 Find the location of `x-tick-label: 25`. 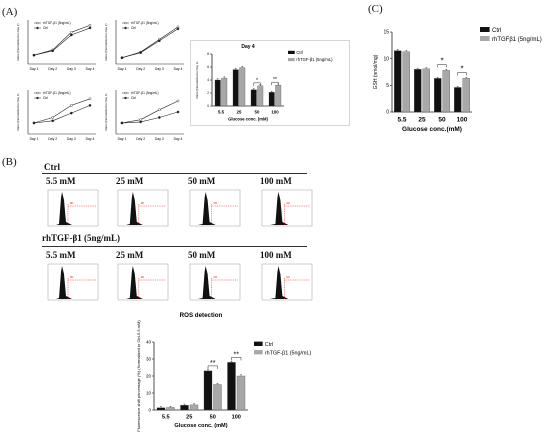

x-tick-label: 25 is located at coordinates (422, 120).